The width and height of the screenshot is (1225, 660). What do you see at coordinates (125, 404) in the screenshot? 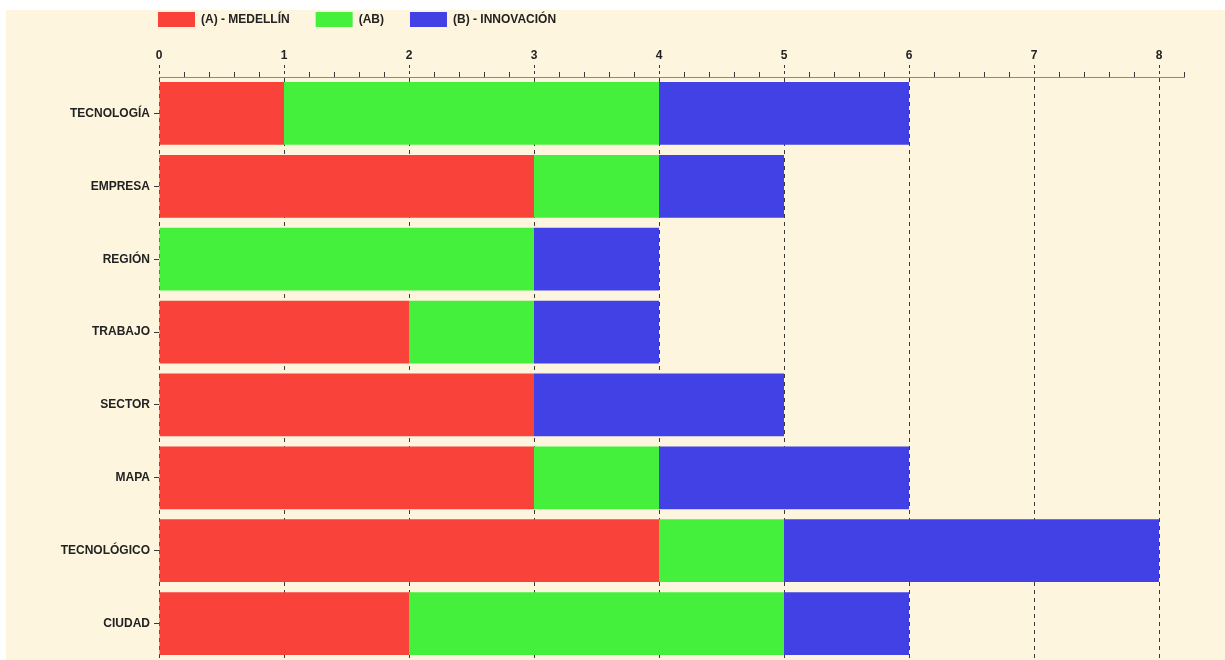
I see `y-tick-label: SECTOR` at bounding box center [125, 404].